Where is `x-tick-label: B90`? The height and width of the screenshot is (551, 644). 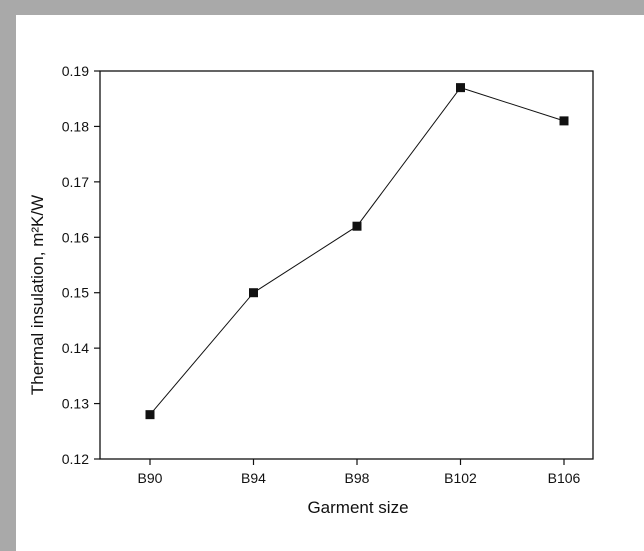 x-tick-label: B90 is located at coordinates (150, 478).